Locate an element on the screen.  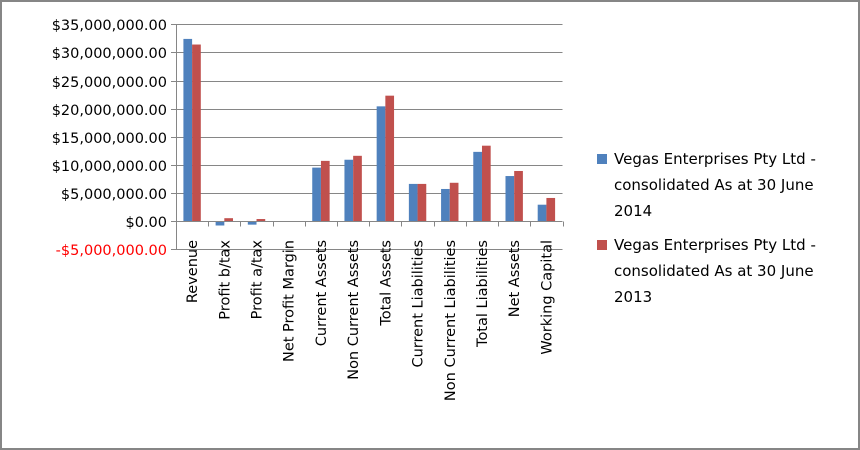
x-tick-label: Profit b/tax is located at coordinates (225, 280).